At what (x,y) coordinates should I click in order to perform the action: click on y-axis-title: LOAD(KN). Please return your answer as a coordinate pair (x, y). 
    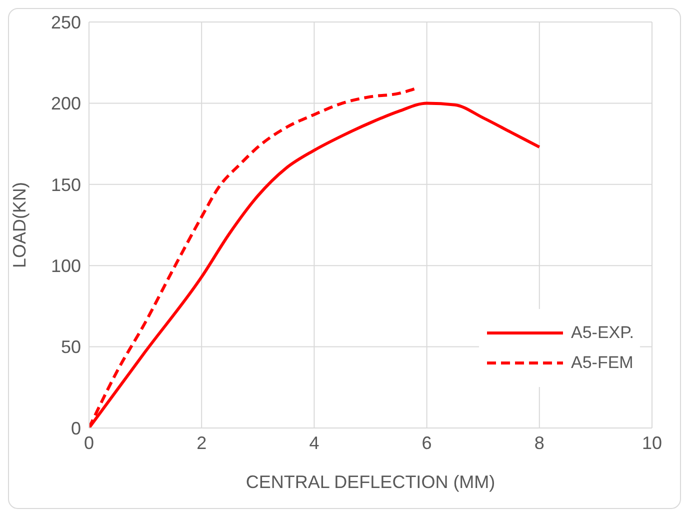
    Looking at the image, I should click on (19, 225).